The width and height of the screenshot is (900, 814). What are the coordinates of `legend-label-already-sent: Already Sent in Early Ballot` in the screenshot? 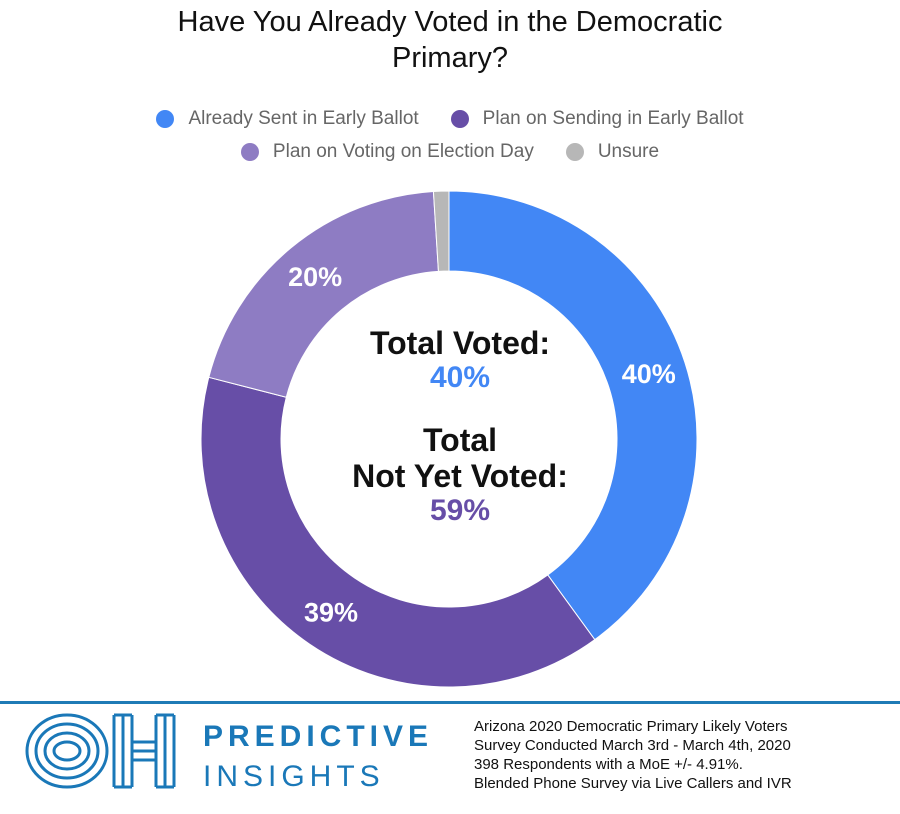 It's located at (303, 118).